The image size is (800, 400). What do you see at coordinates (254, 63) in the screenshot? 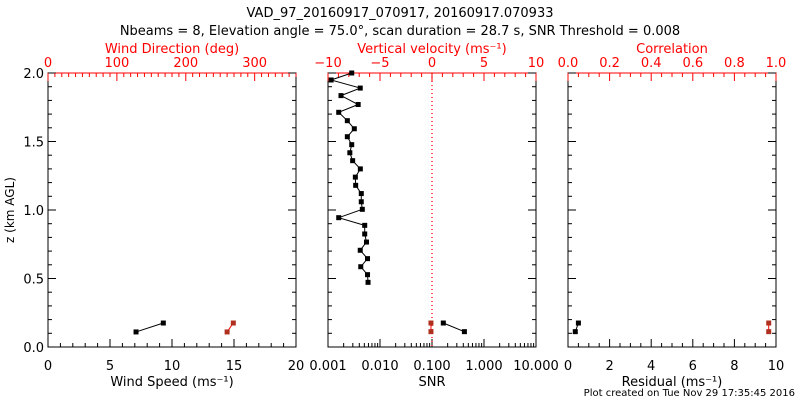
I see `top-x-tick-label: 300` at bounding box center [254, 63].